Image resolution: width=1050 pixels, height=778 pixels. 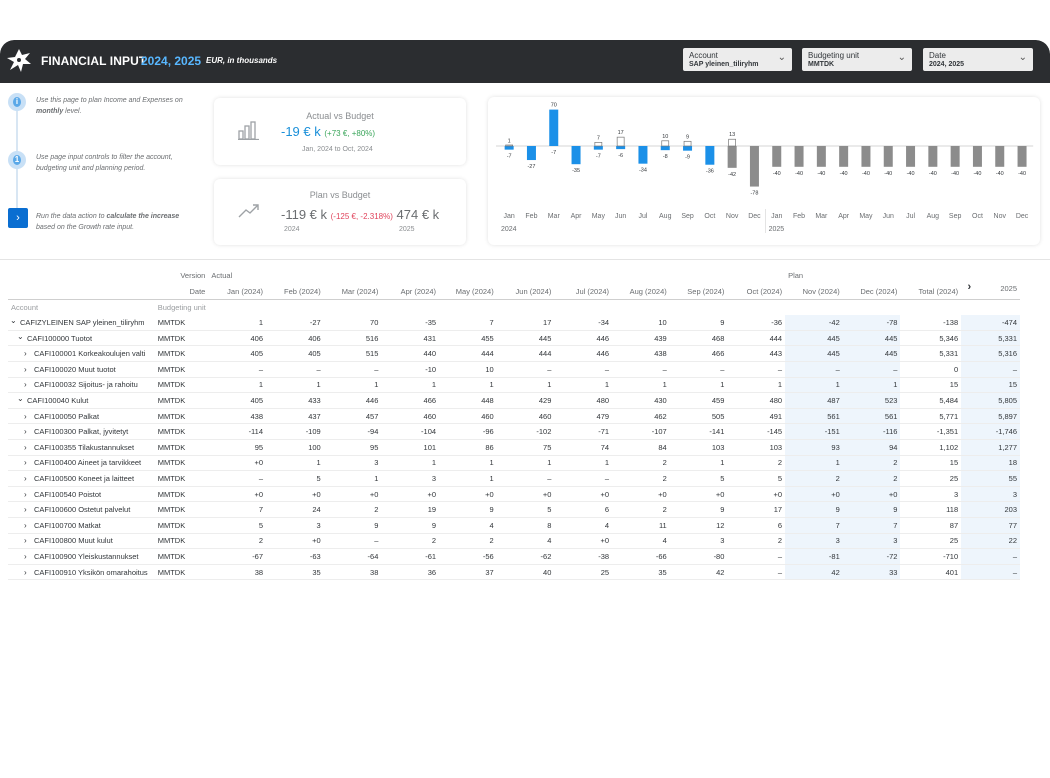 What do you see at coordinates (814, 400) in the screenshot?
I see `value-cell: 487` at bounding box center [814, 400].